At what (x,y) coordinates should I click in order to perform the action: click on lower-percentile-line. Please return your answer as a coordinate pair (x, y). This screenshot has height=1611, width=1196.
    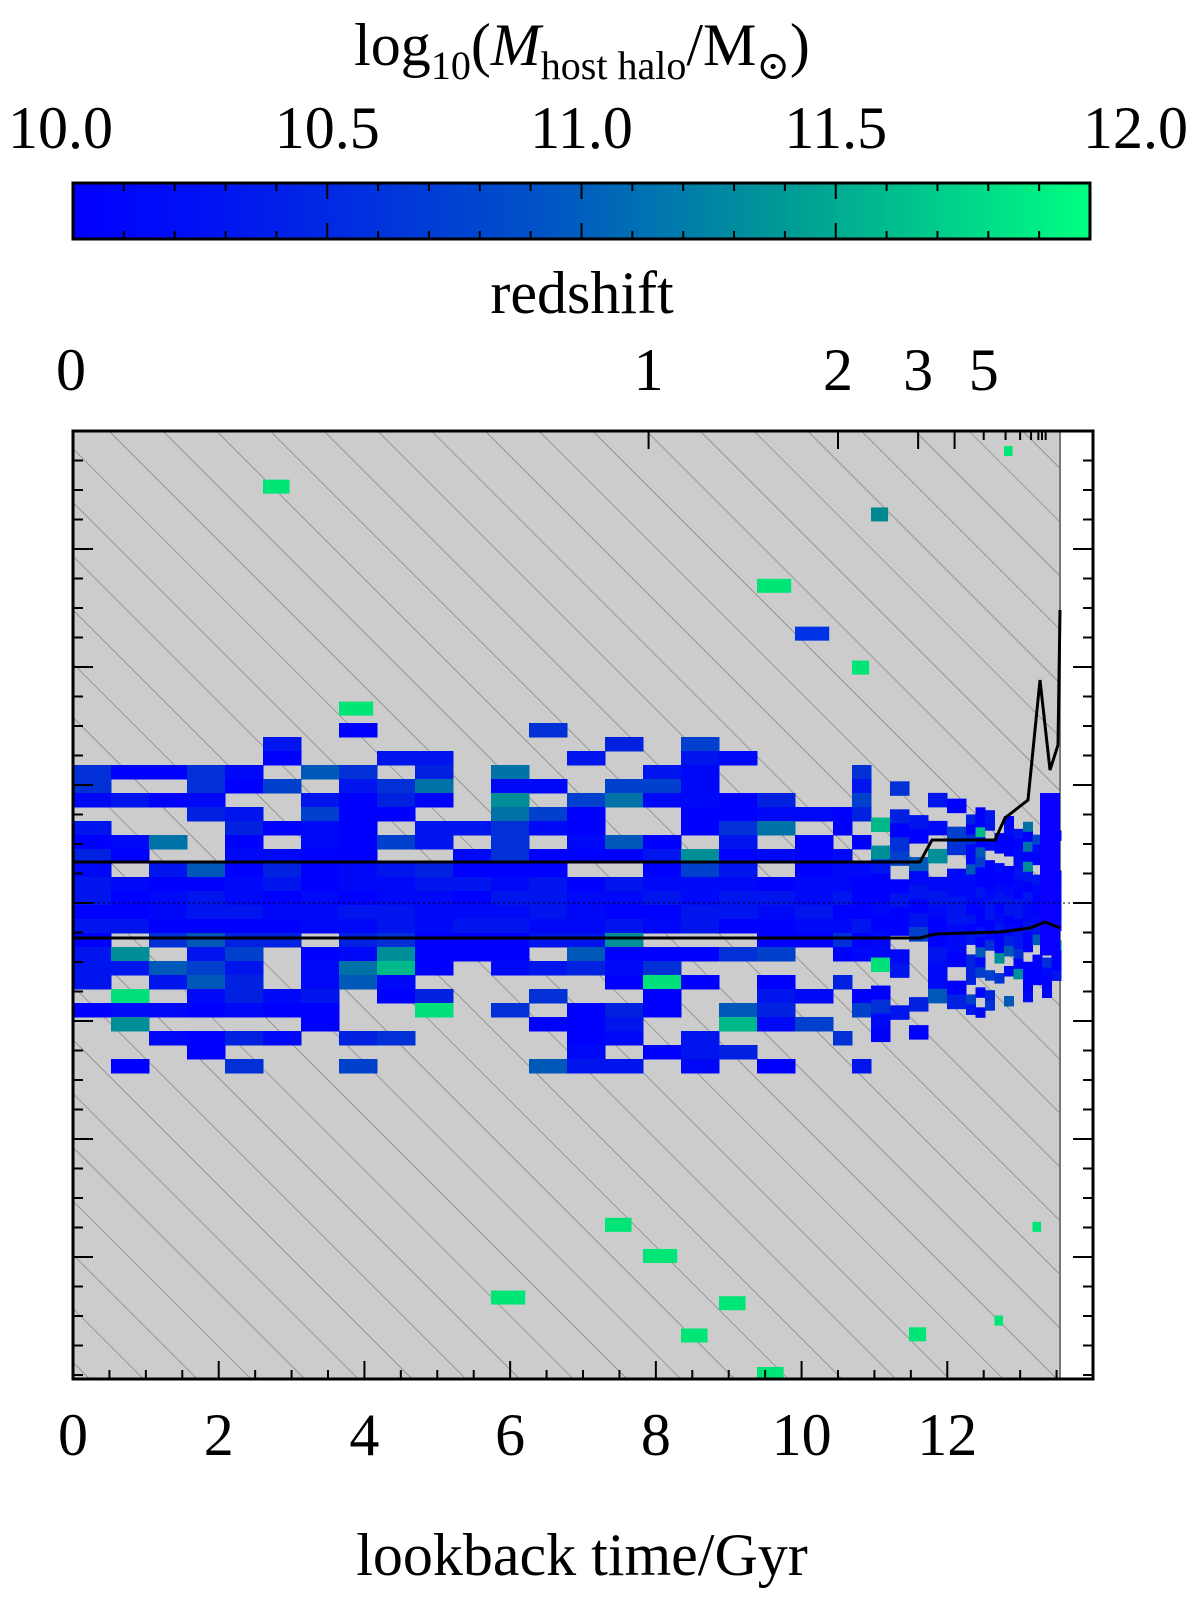
    Looking at the image, I should click on (567, 930).